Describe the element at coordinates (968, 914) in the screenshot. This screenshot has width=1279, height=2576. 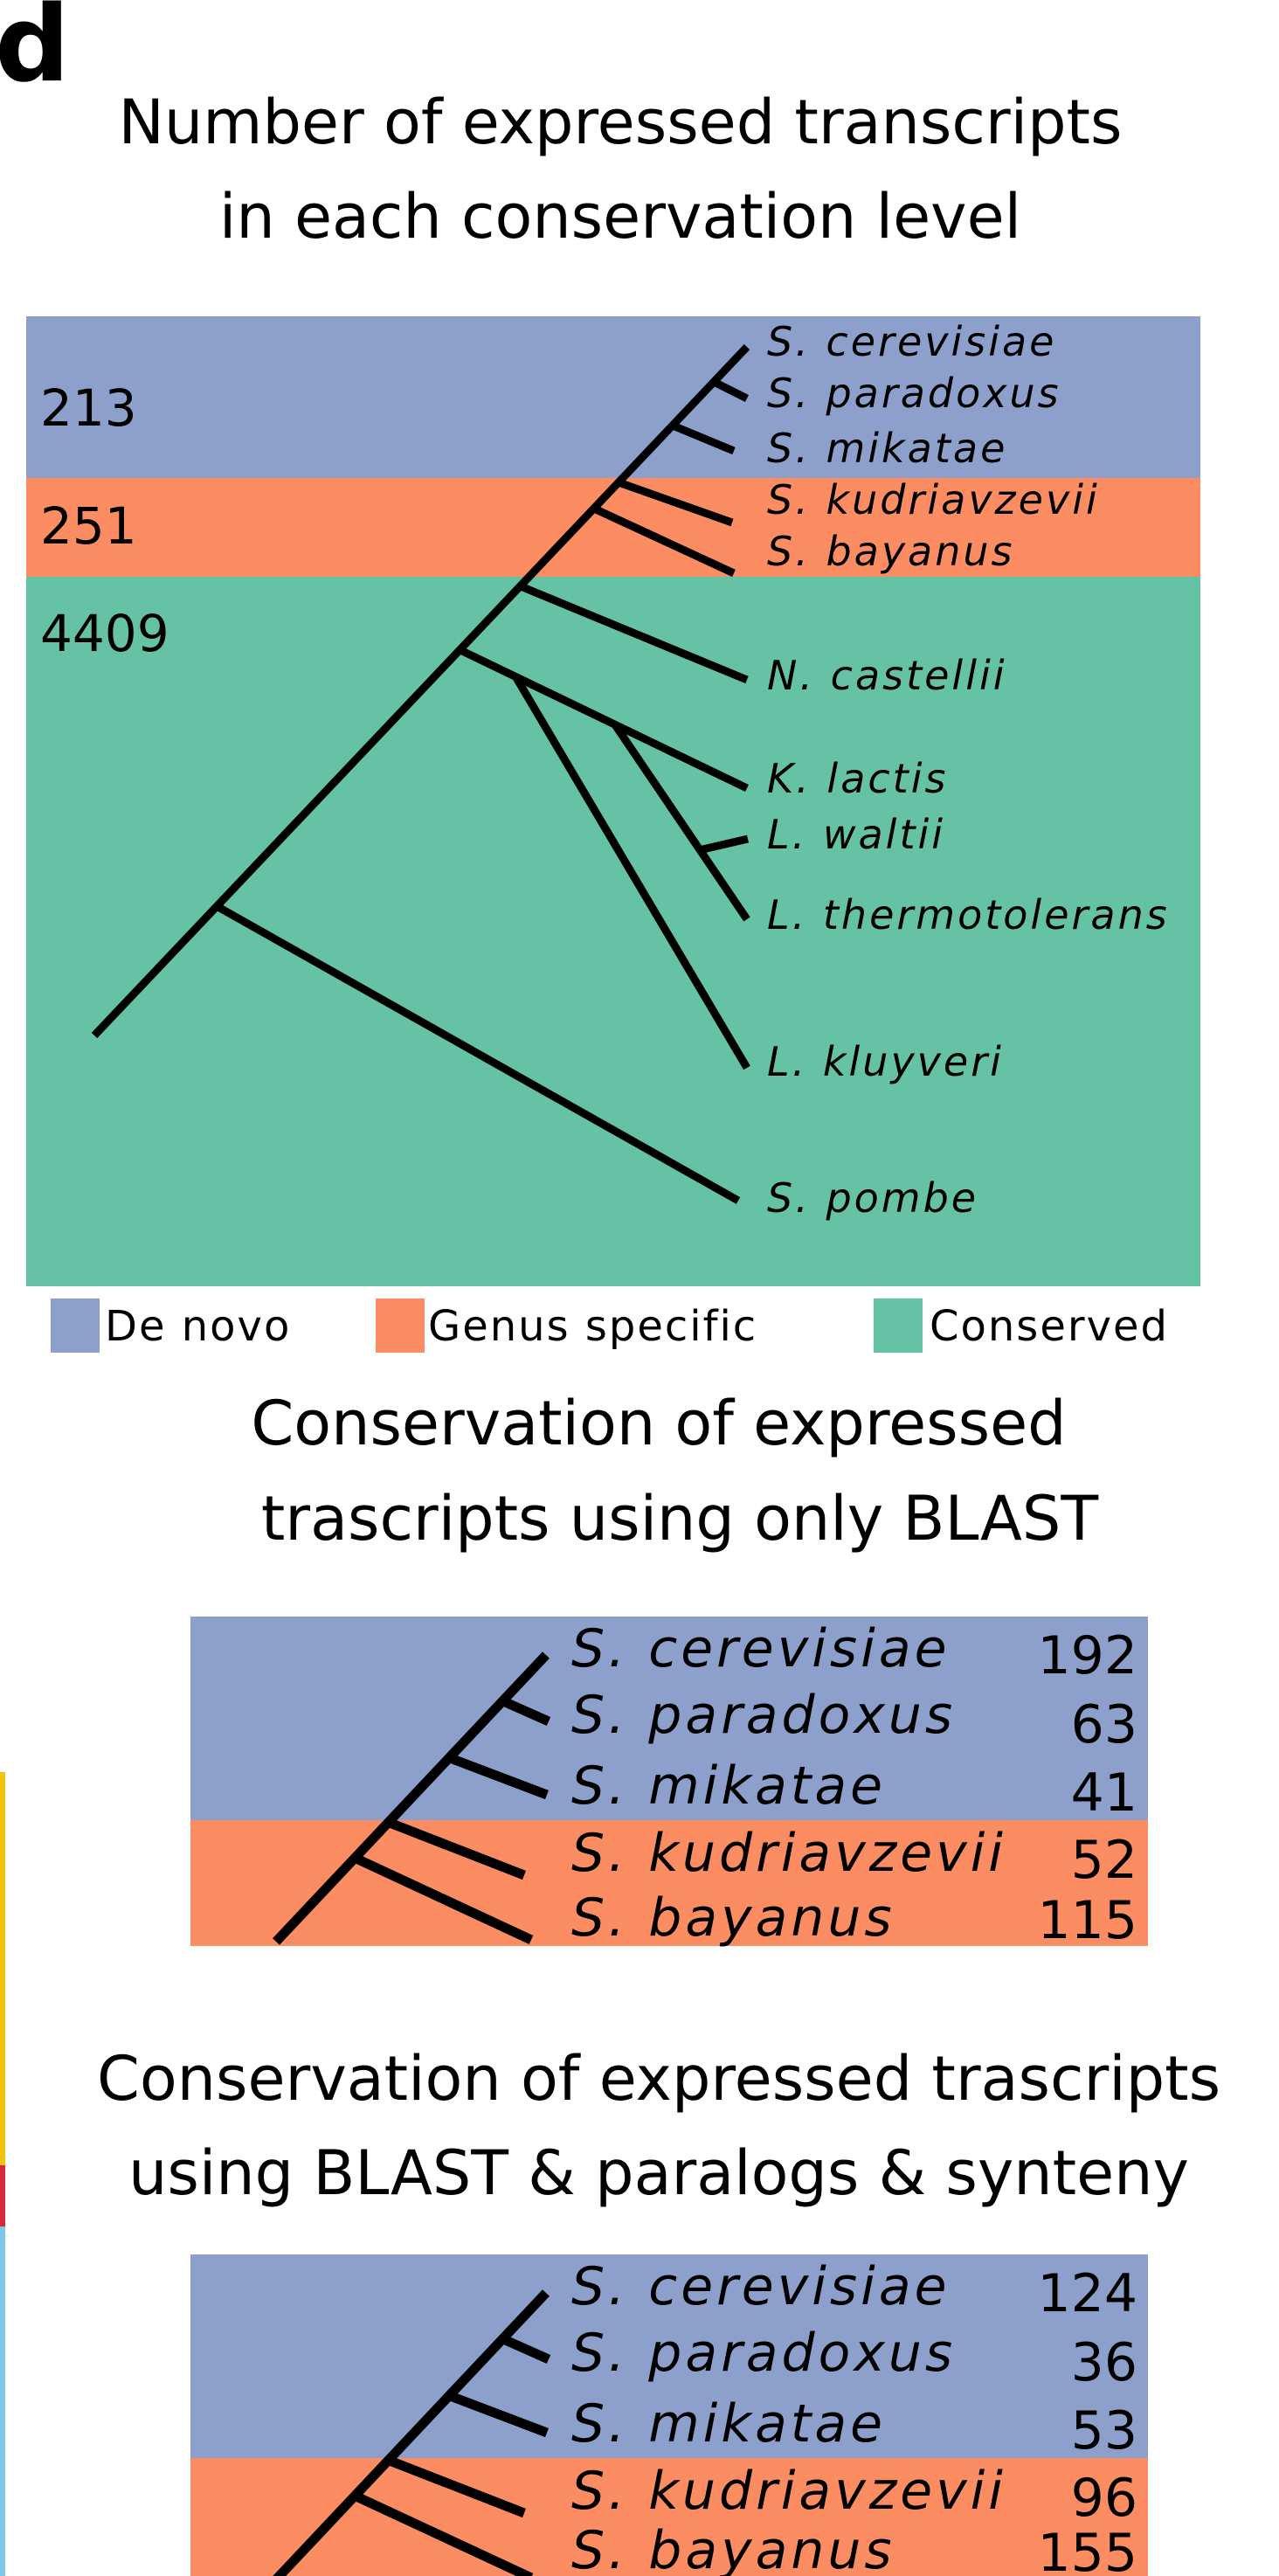
I see `species-l-thermotolerans: L. thermotolerans` at that location.